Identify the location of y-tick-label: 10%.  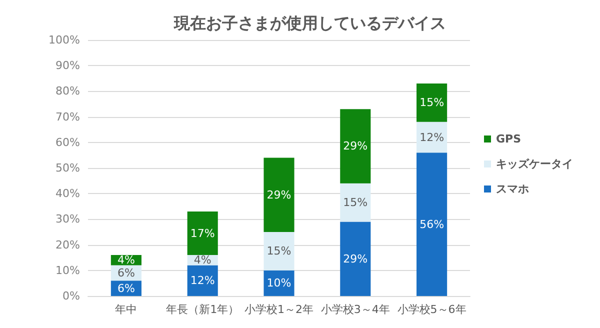
(68, 270).